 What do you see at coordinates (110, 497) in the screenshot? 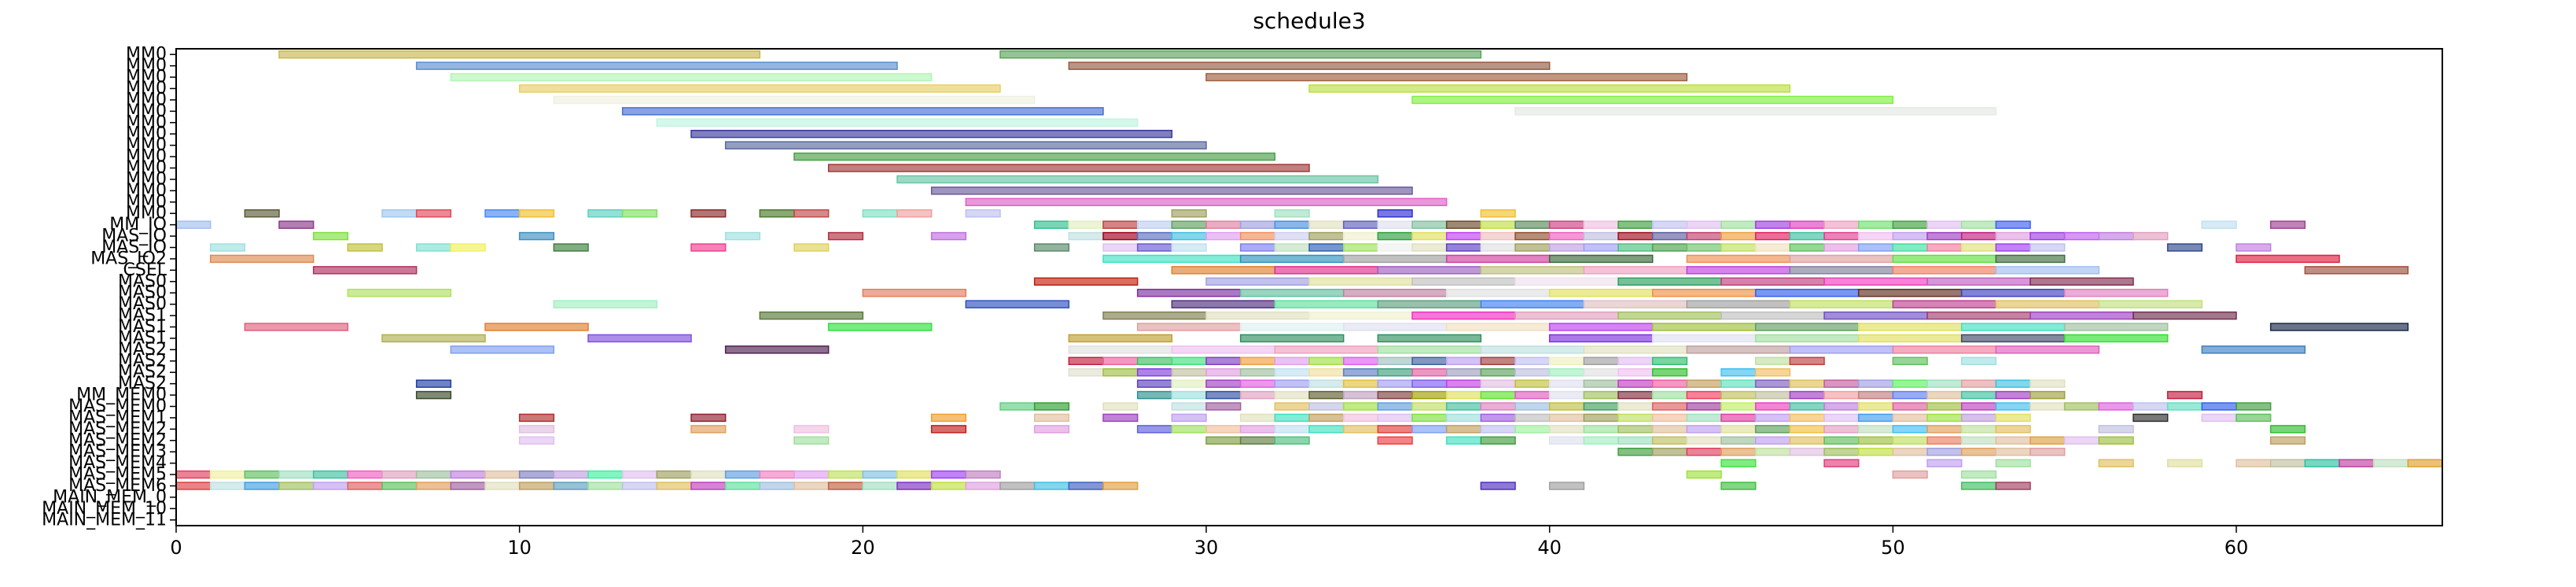
I see `y-tick-label: MAIN_MEM_0` at bounding box center [110, 497].